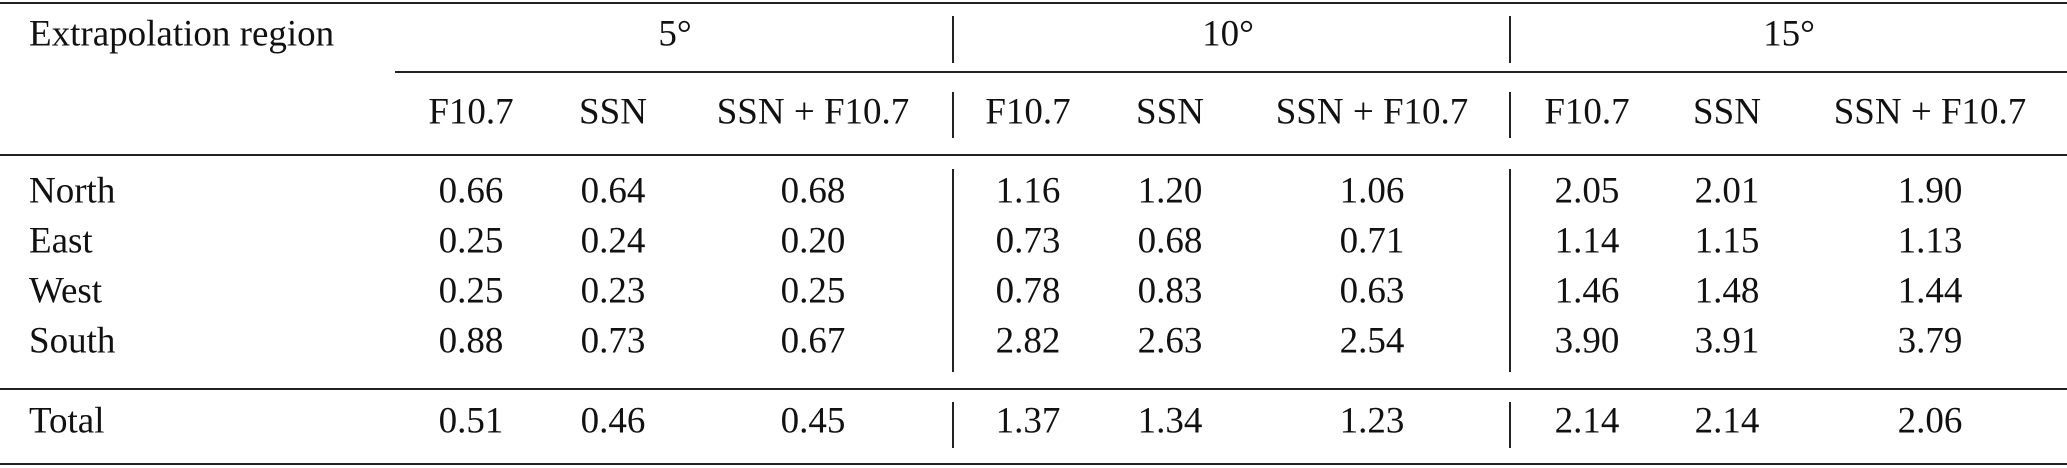 This screenshot has height=468, width=2067. I want to click on cell: 0.45, so click(813, 420).